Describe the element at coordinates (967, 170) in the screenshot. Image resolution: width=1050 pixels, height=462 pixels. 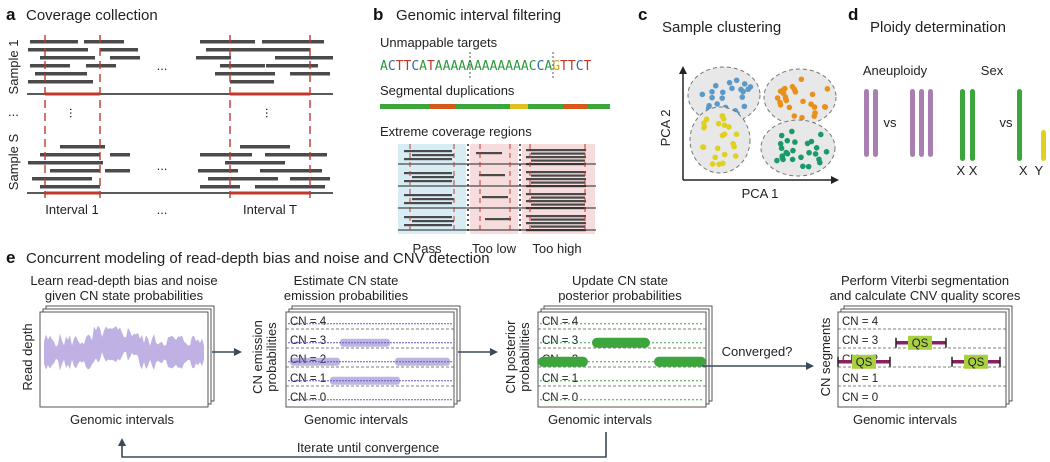
I see `xx-label: X X` at that location.